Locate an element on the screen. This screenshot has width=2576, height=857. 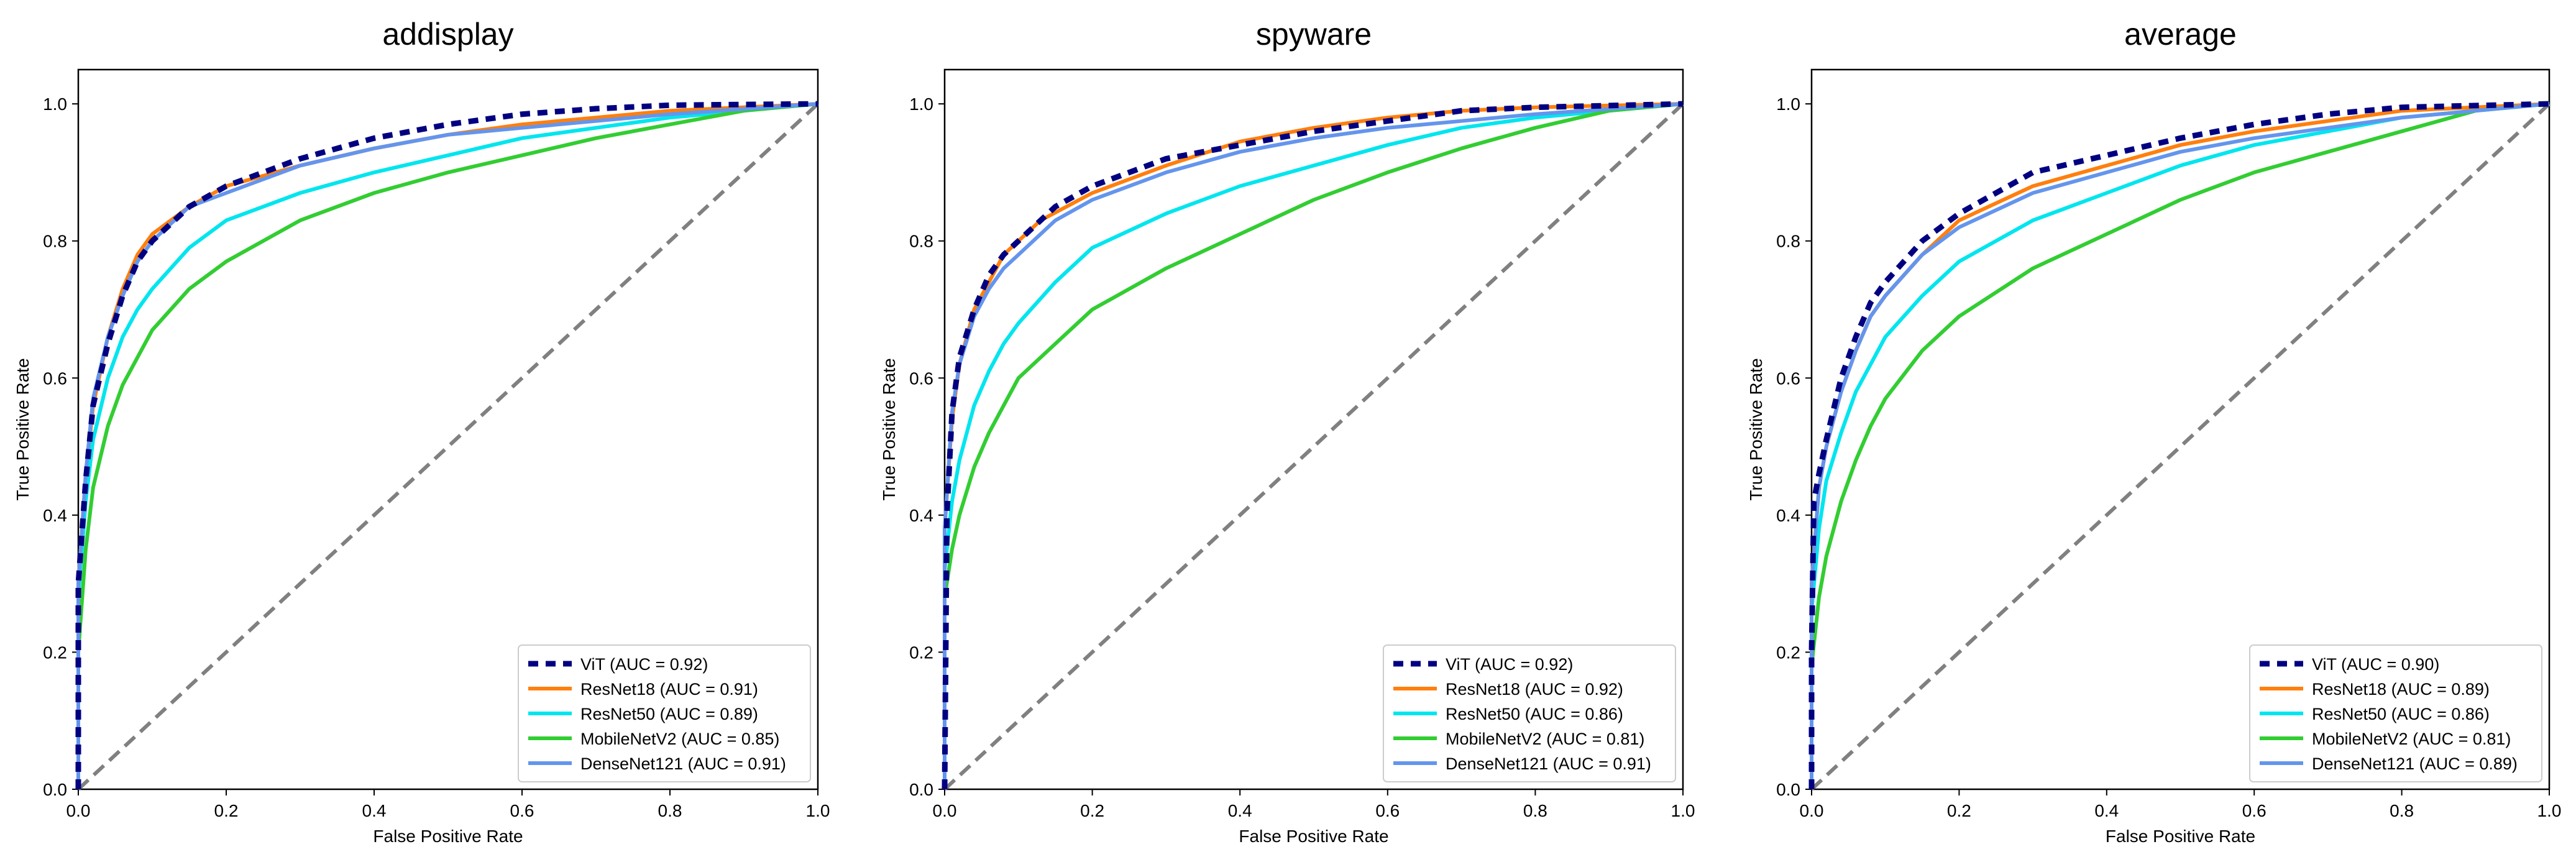
legend-label-resnet18: ResNet18 (AUC = 0.91) is located at coordinates (669, 690).